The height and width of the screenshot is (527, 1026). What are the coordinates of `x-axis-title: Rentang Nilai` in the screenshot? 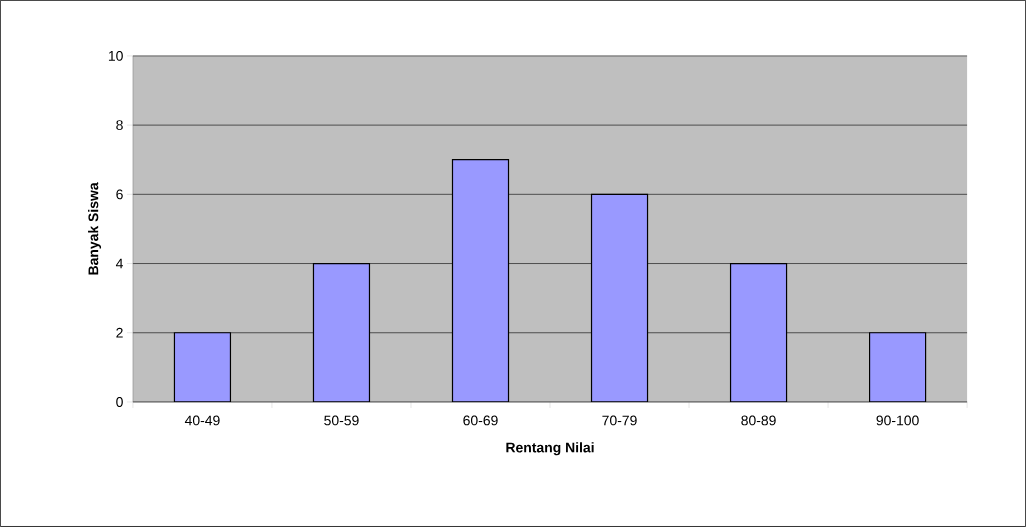 It's located at (550, 449).